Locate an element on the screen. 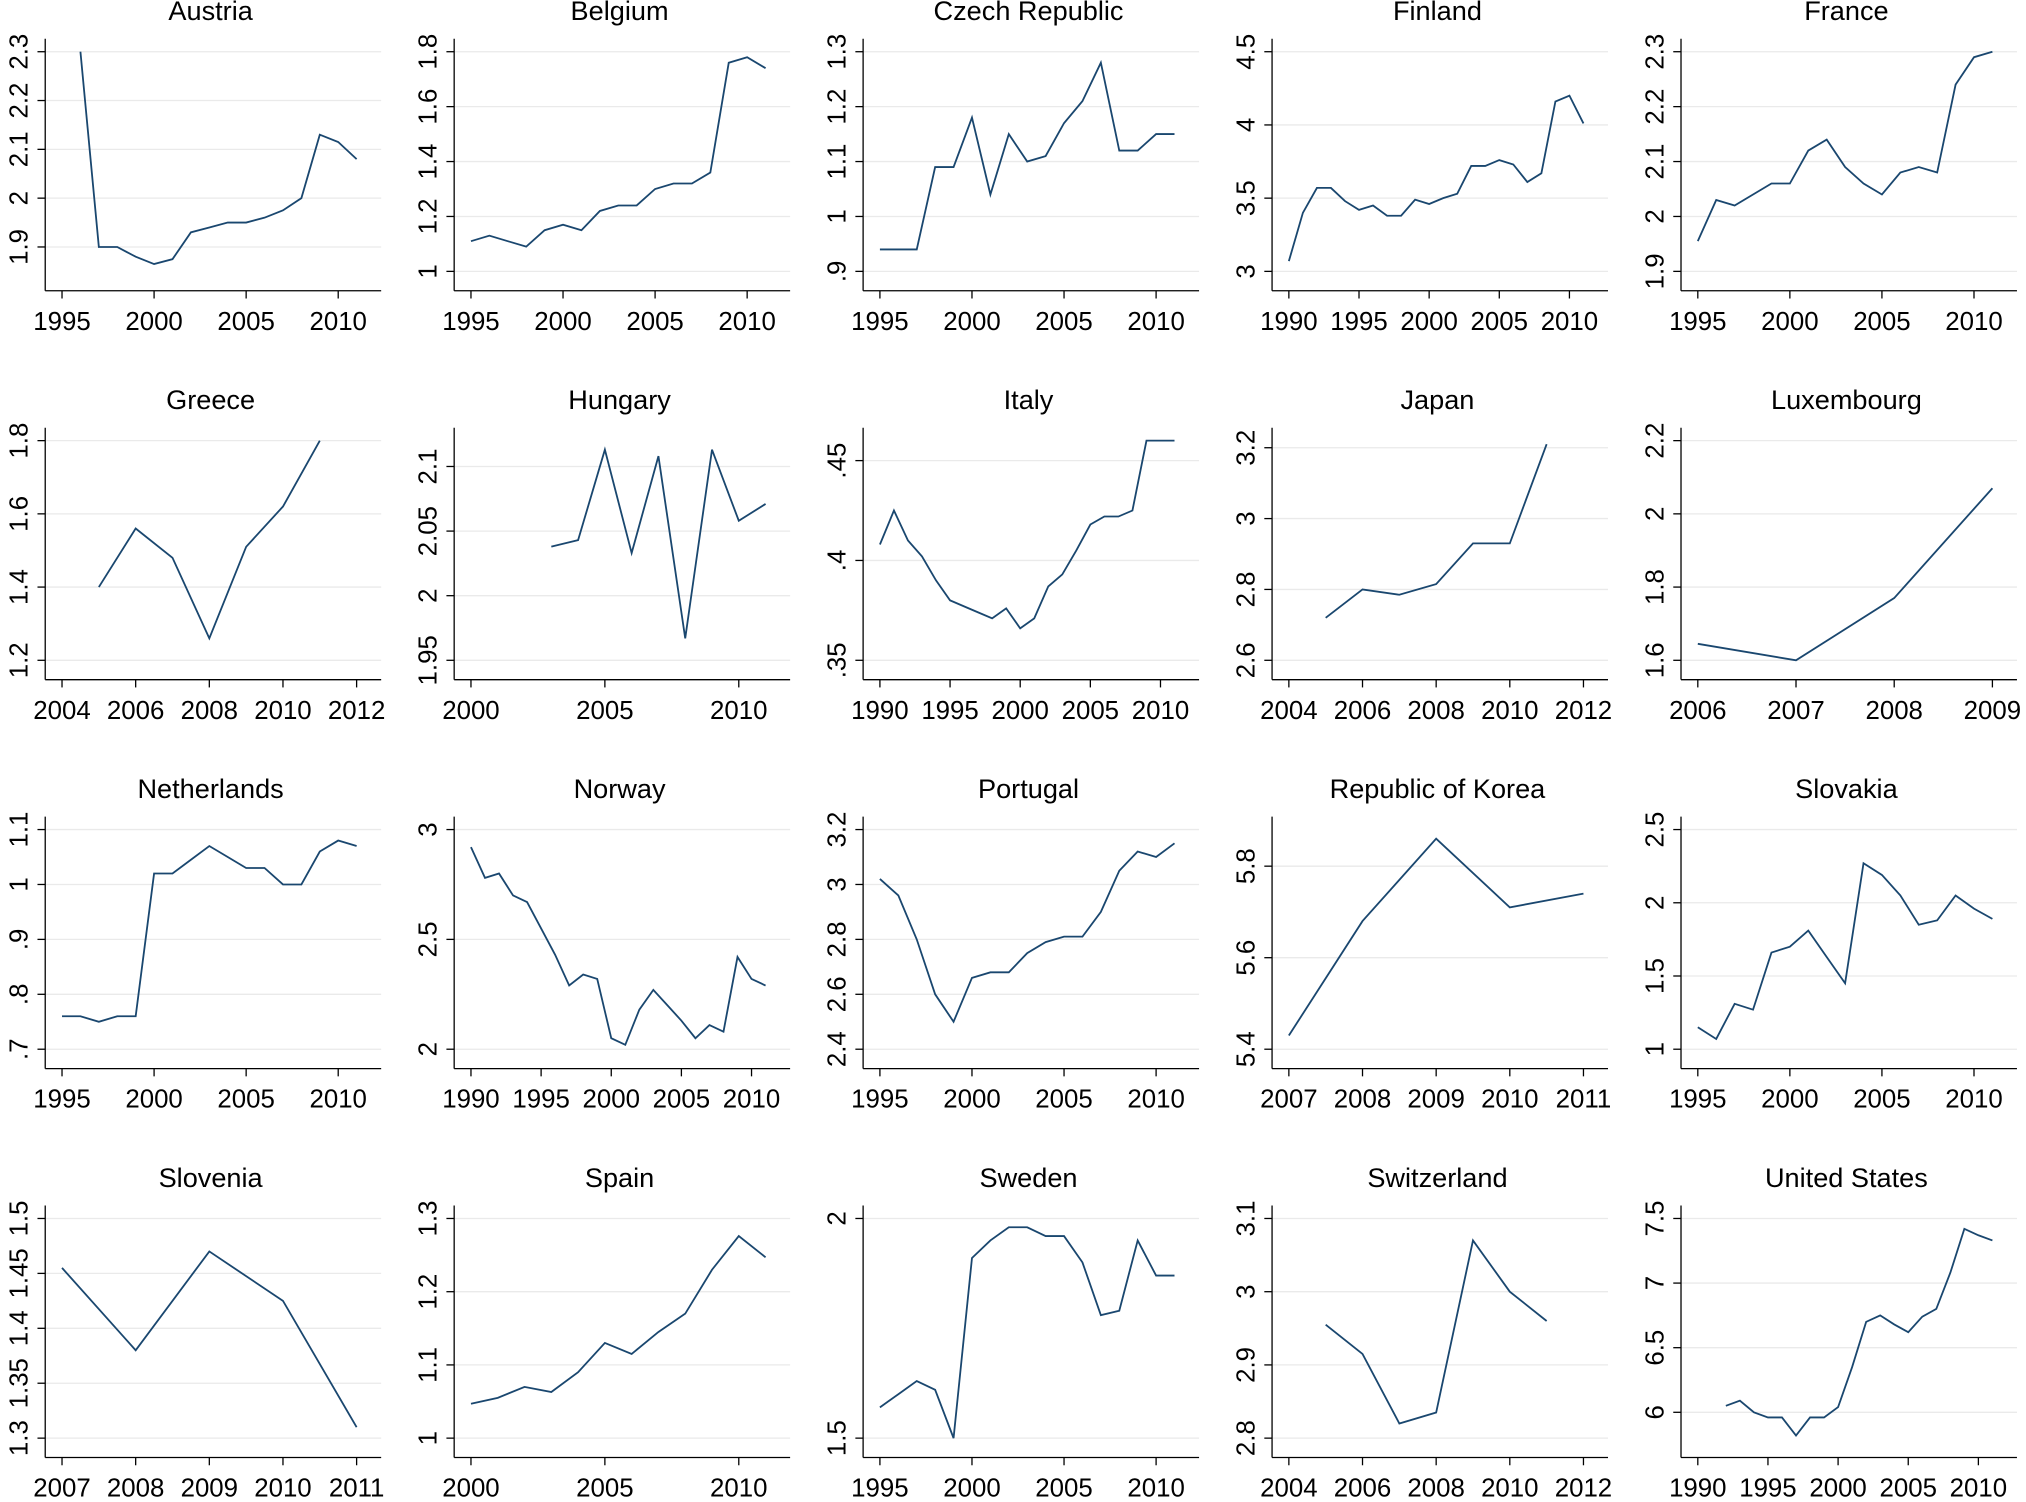  y-tick-label: 5.8 is located at coordinates (1246, 866).